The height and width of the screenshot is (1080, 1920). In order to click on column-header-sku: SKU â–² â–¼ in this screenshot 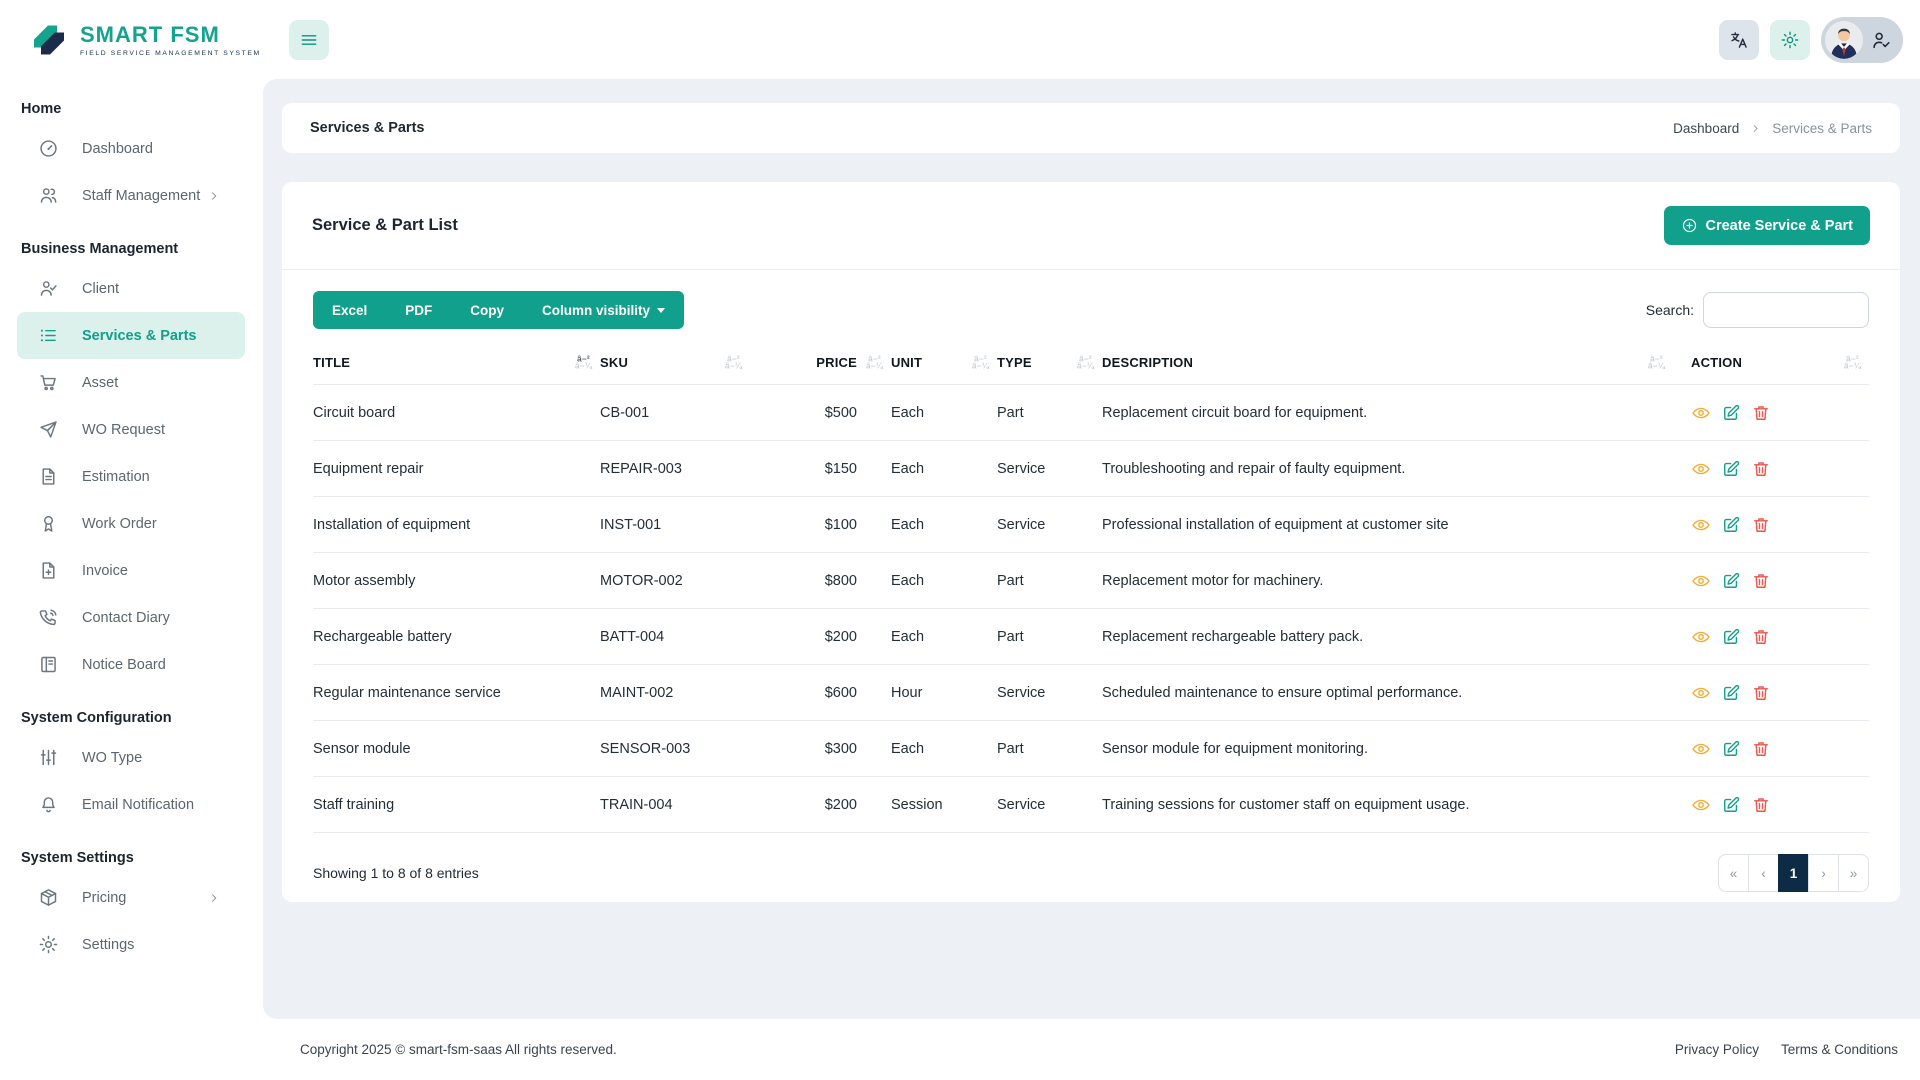, I will do `click(675, 363)`.